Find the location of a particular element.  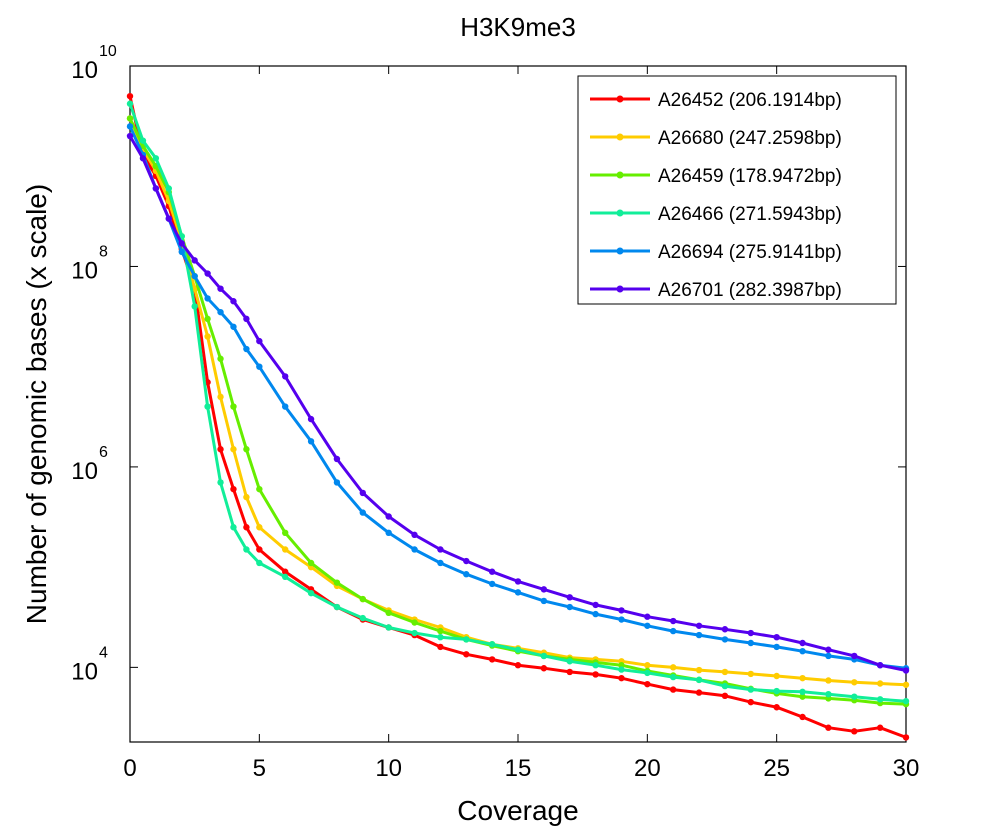

x-tick-label: 5 is located at coordinates (259, 768).